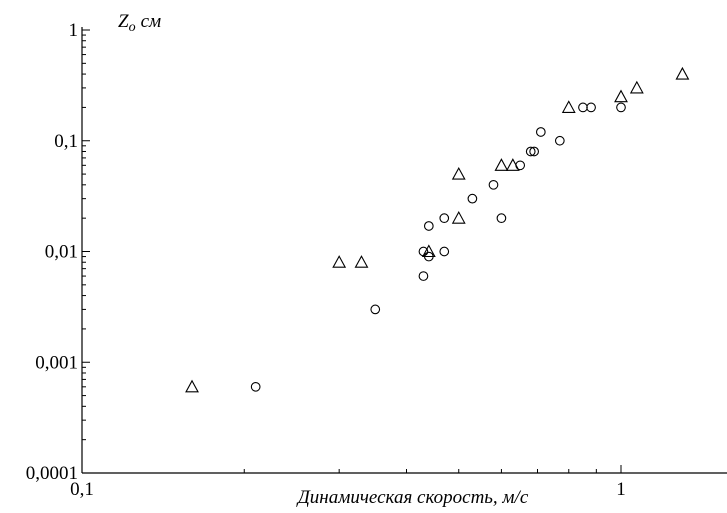 The width and height of the screenshot is (727, 513). I want to click on y-axis-title: Zo см, so click(139, 23).